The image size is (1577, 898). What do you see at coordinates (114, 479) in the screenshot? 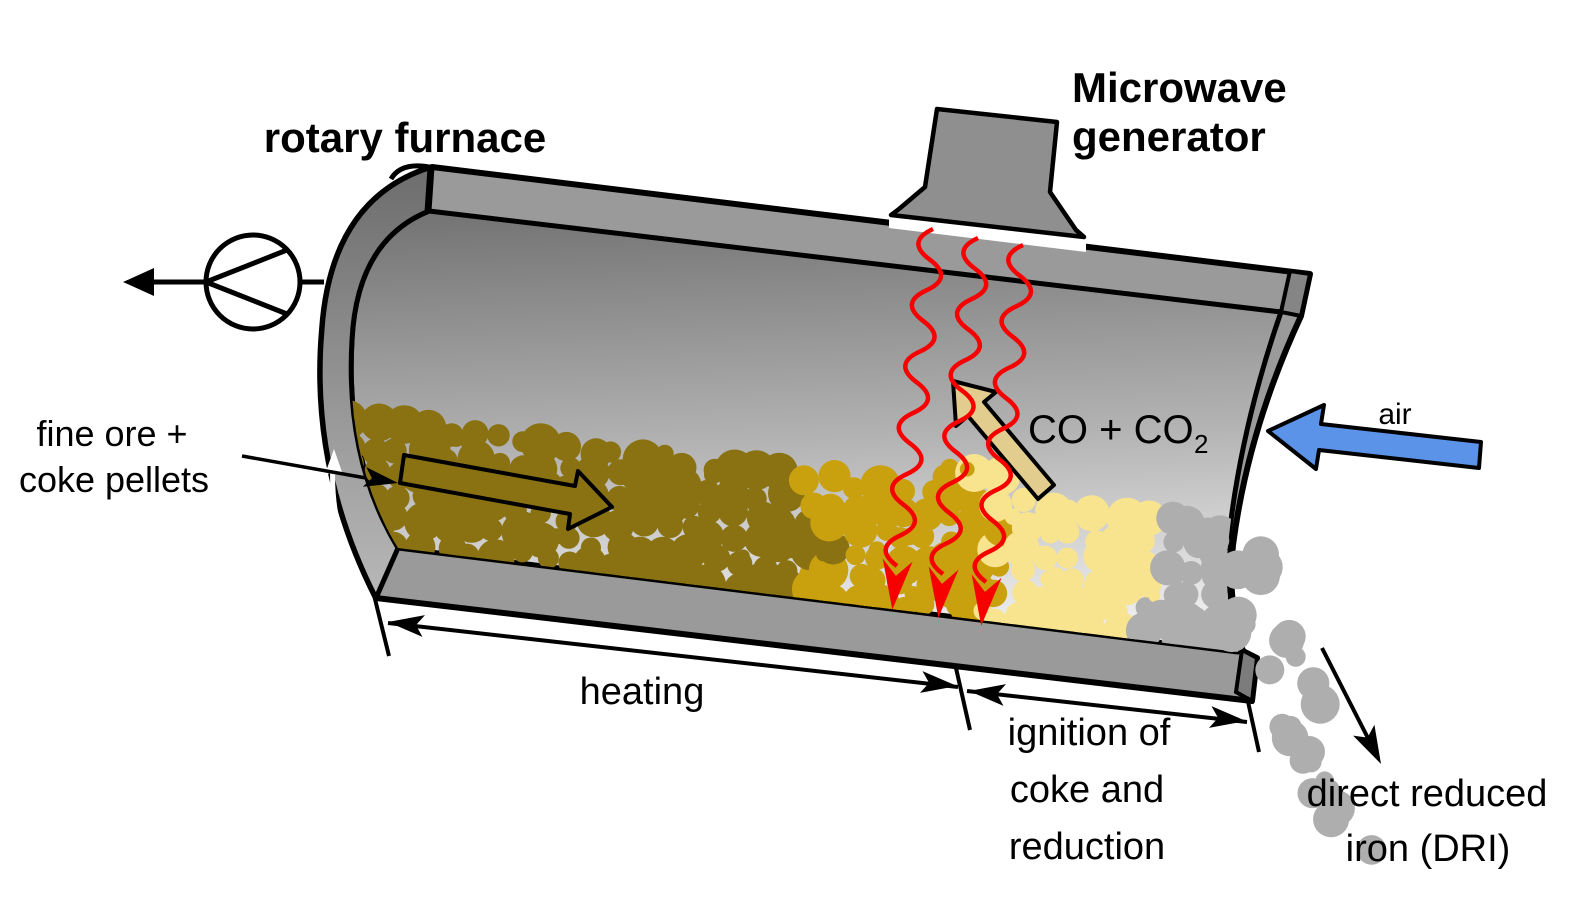
I see `feed-label-line2: coke pellets` at bounding box center [114, 479].